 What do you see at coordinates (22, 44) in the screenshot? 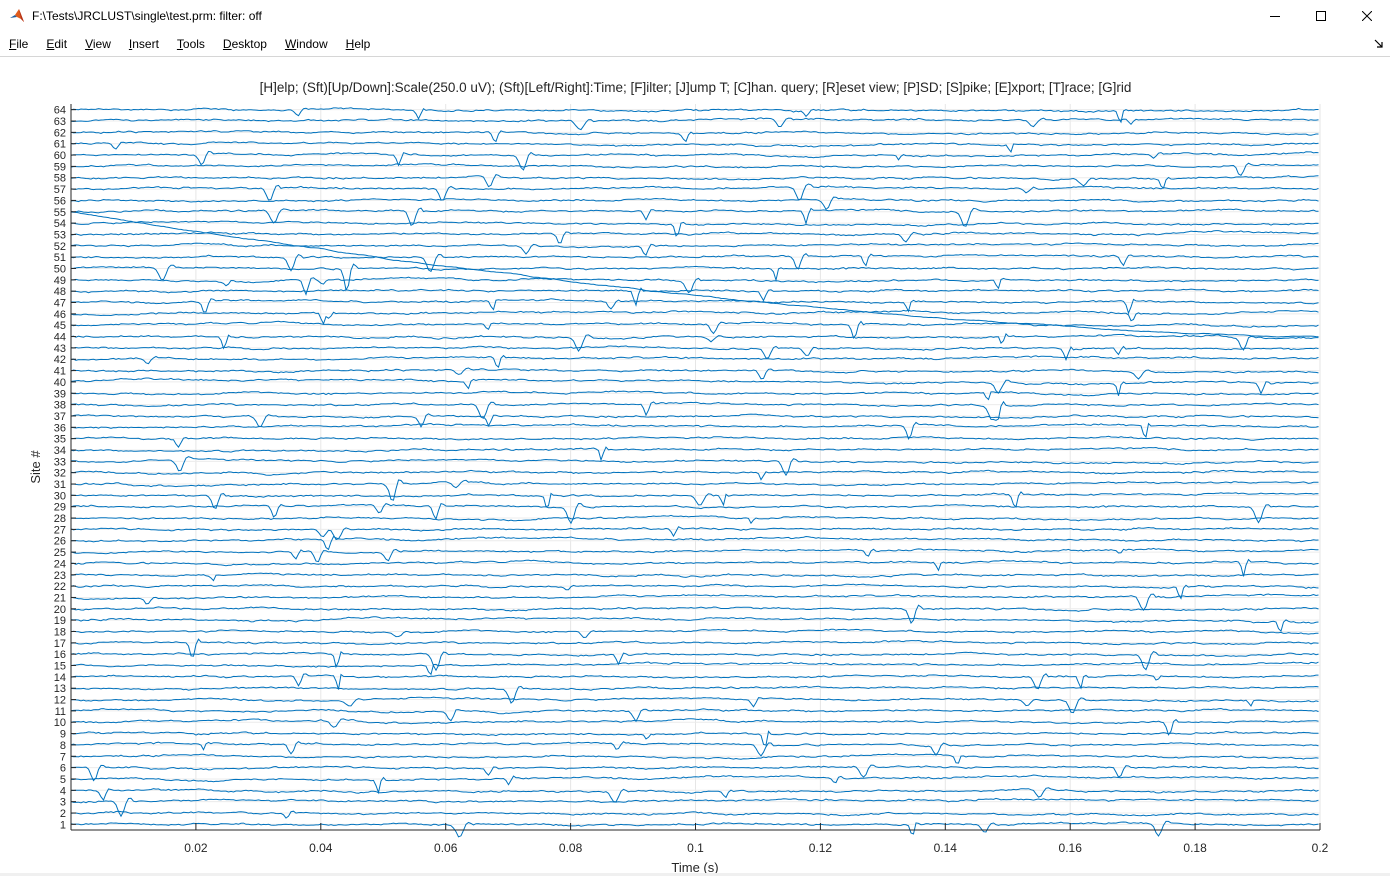
I see `menu-file-rest: ile` at bounding box center [22, 44].